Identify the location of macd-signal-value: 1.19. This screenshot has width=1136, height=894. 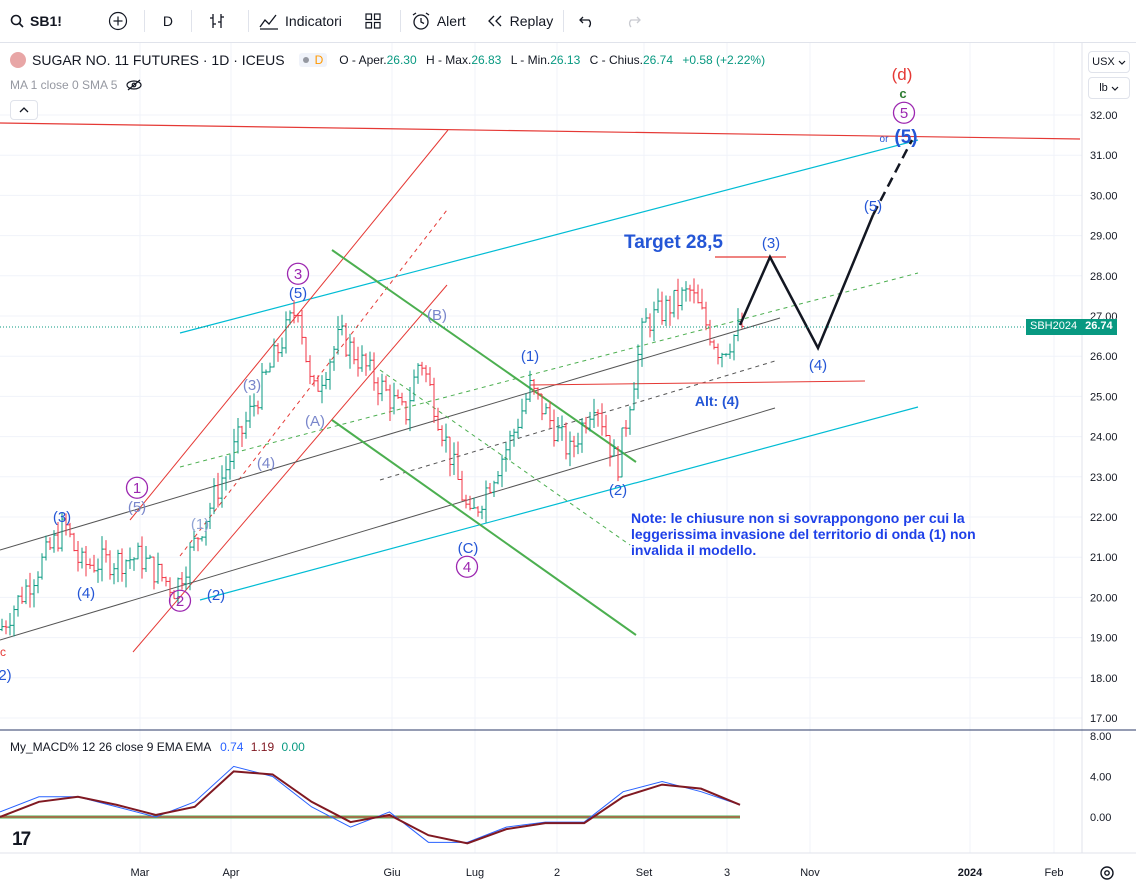
(262, 747).